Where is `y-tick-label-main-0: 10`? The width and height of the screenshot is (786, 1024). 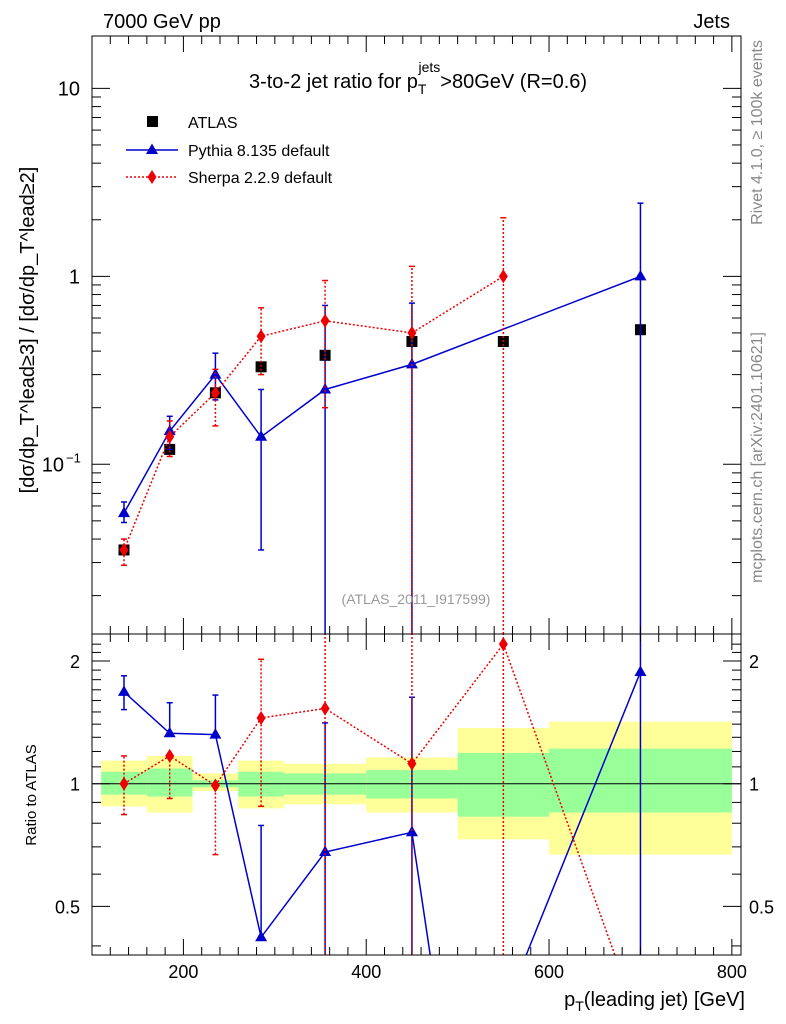 y-tick-label-main-0: 10 is located at coordinates (69, 89).